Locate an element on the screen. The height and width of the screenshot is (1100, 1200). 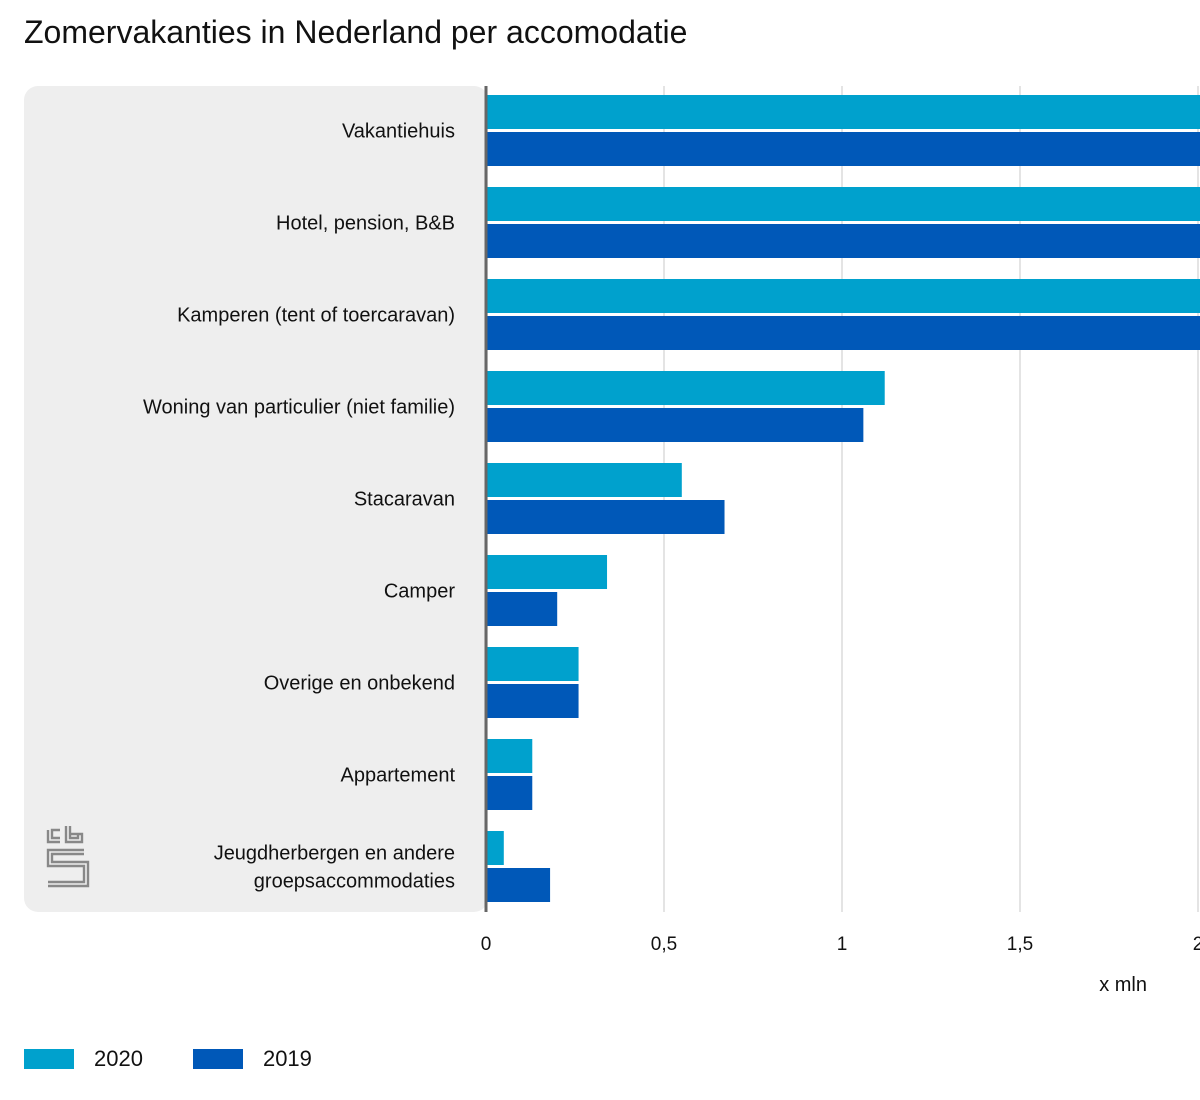
legend-item-2020: 2020 is located at coordinates (83, 1059).